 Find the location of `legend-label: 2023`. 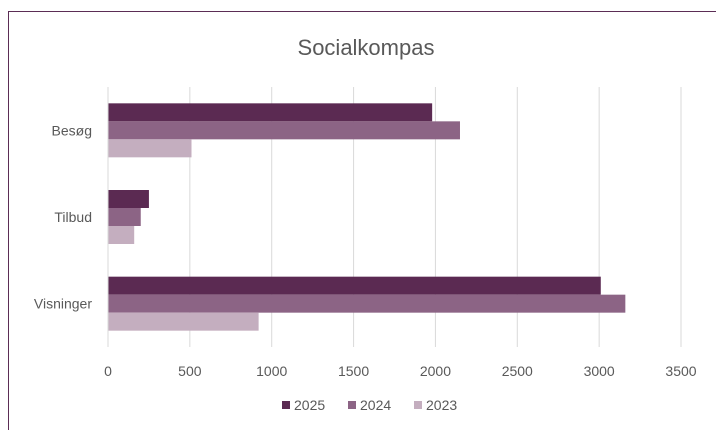

legend-label: 2023 is located at coordinates (441, 405).